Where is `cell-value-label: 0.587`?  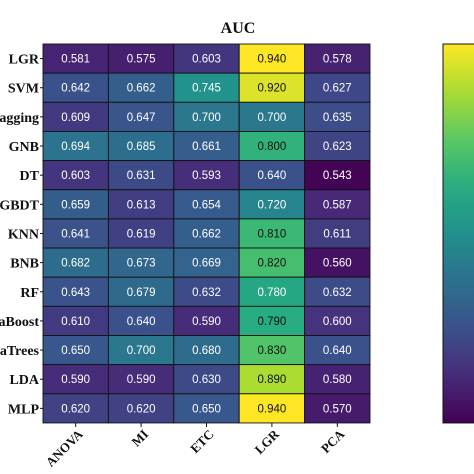
cell-value-label: 0.587 is located at coordinates (337, 205).